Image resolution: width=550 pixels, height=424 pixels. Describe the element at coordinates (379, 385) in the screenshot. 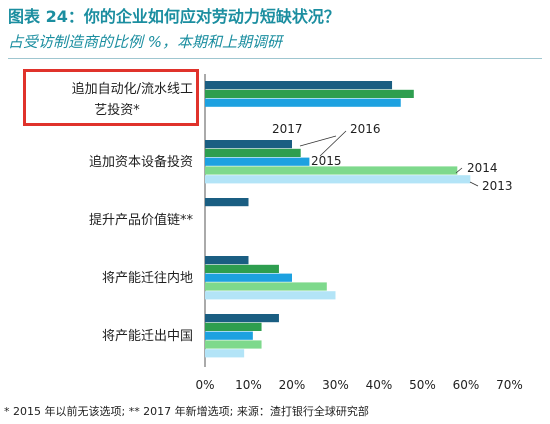

I see `x-tick-label-4: 40%` at that location.